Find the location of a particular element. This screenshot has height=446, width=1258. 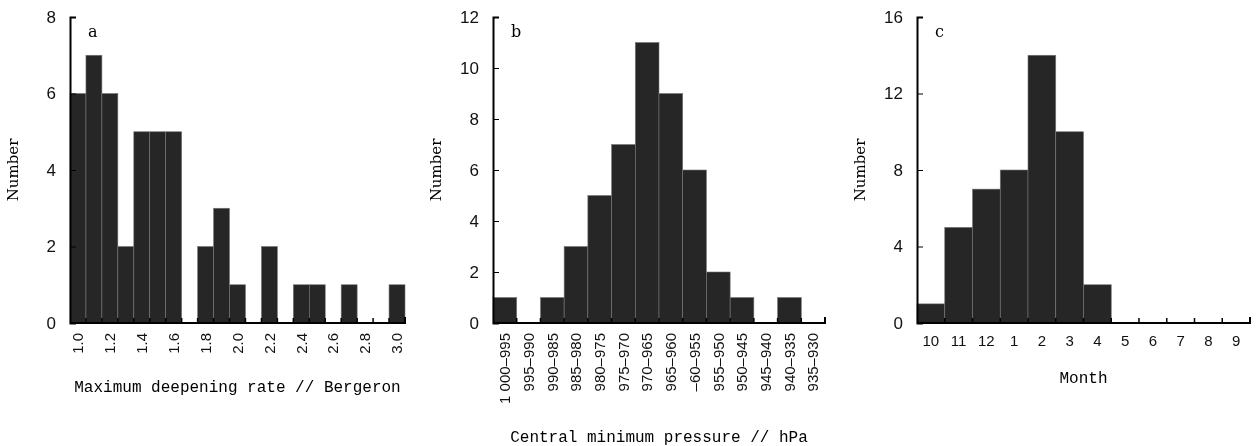

x-tick-label: 3.0 is located at coordinates (397, 343).